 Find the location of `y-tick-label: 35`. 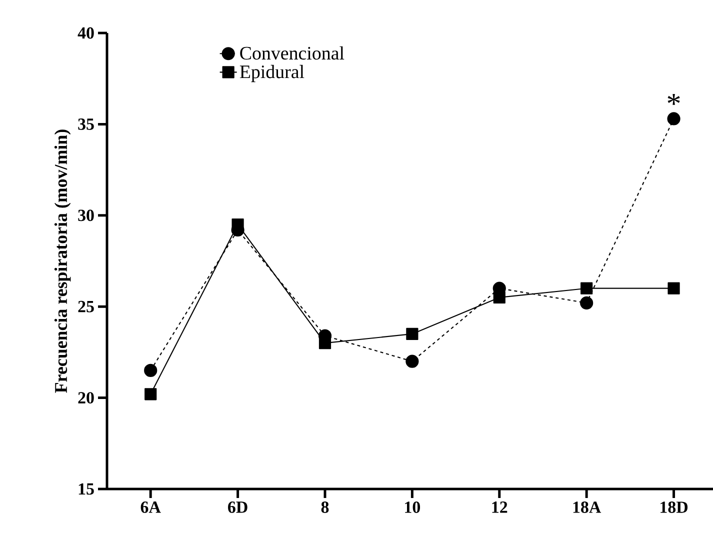

y-tick-label: 35 is located at coordinates (86, 124).